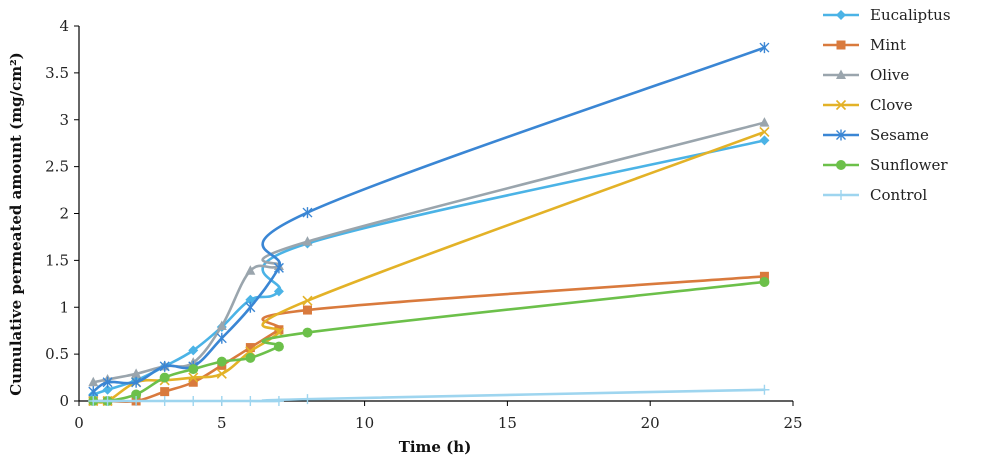  I want to click on legend-item-sesame: Sesame, so click(876, 135).